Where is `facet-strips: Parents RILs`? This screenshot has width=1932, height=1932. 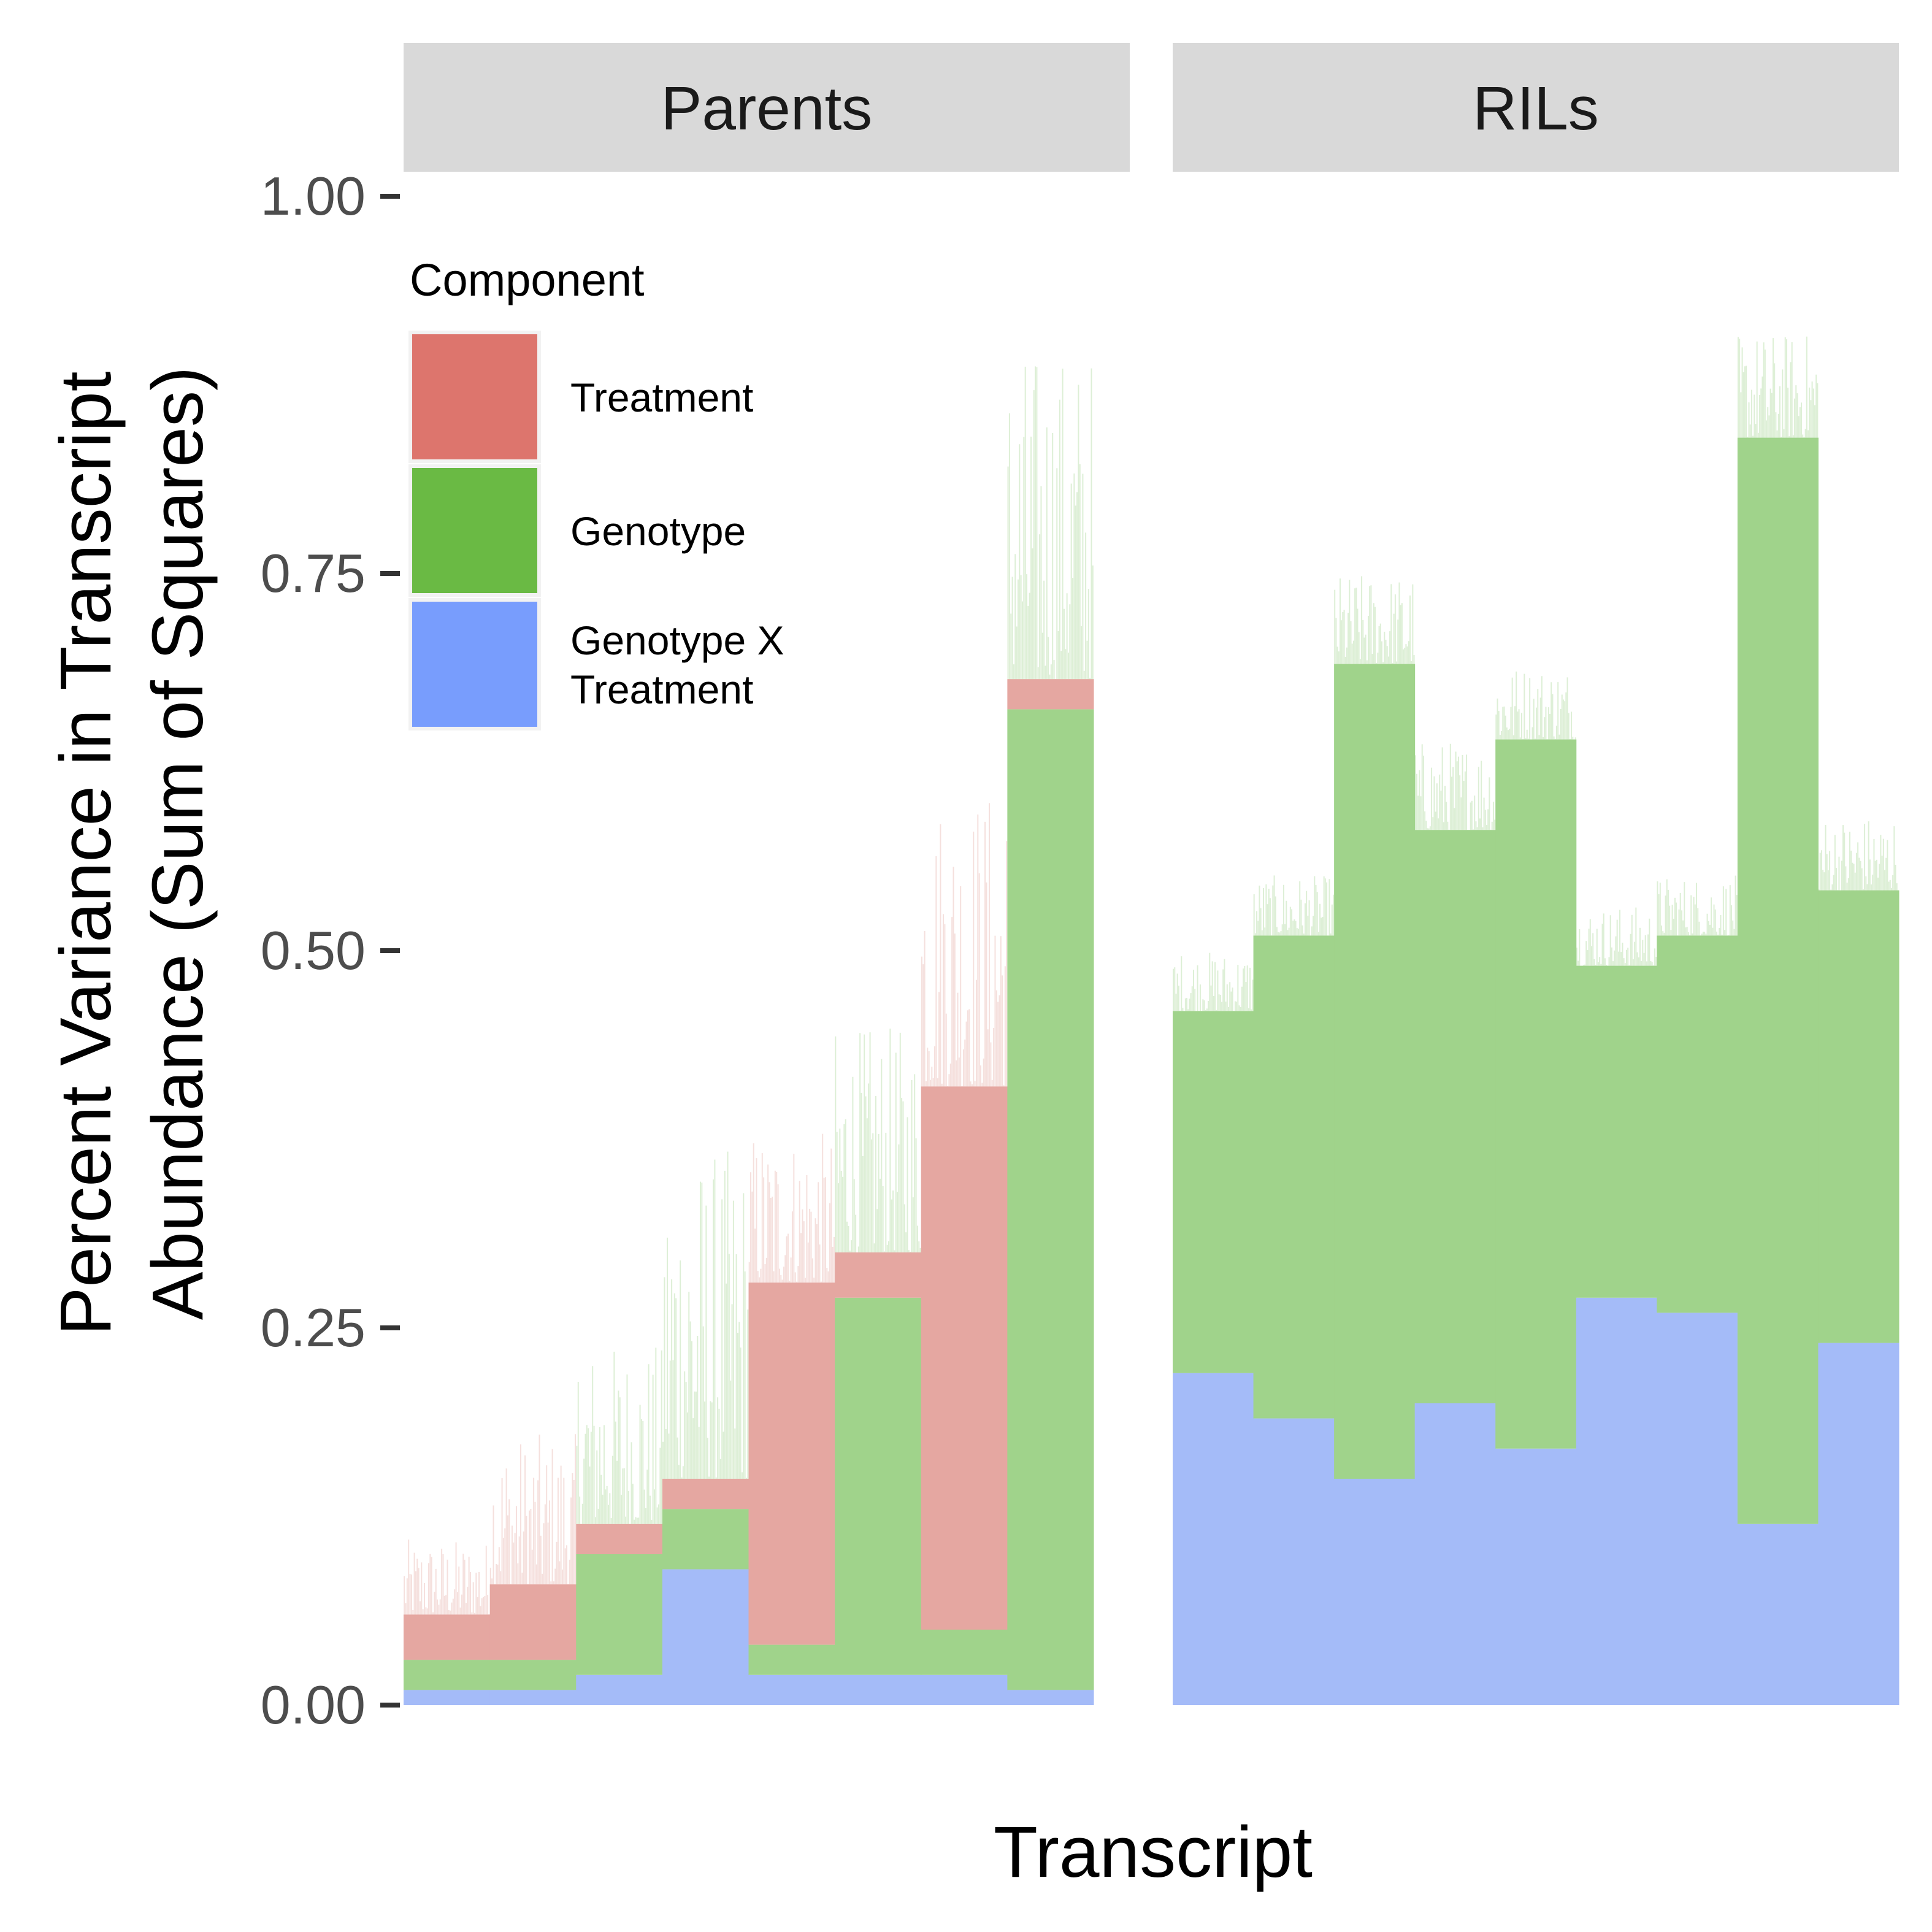
facet-strips: Parents RILs is located at coordinates (1151, 107).